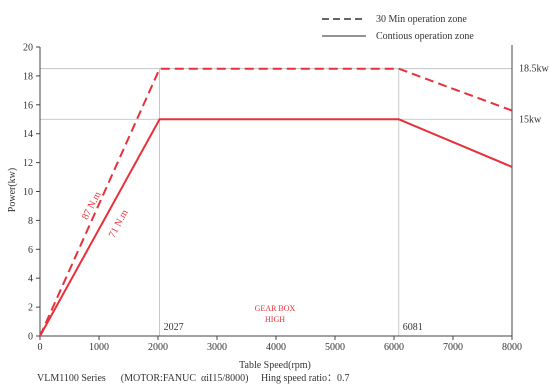  I want to click on x-tick-label-5: 5000, so click(335, 347).